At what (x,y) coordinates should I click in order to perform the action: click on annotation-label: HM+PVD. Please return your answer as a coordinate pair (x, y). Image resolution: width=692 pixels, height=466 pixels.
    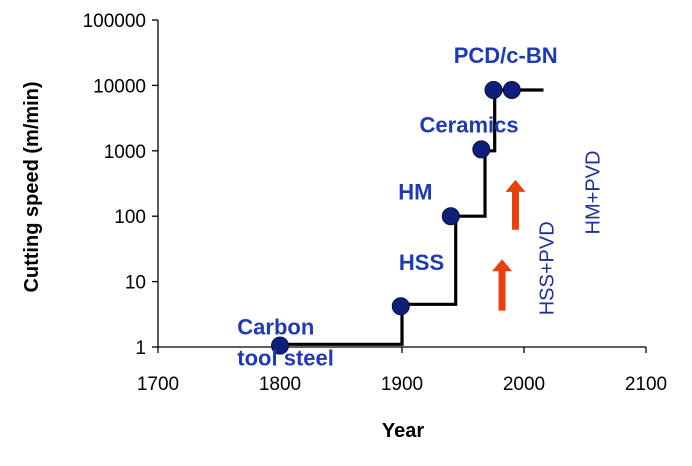
    Looking at the image, I should click on (594, 193).